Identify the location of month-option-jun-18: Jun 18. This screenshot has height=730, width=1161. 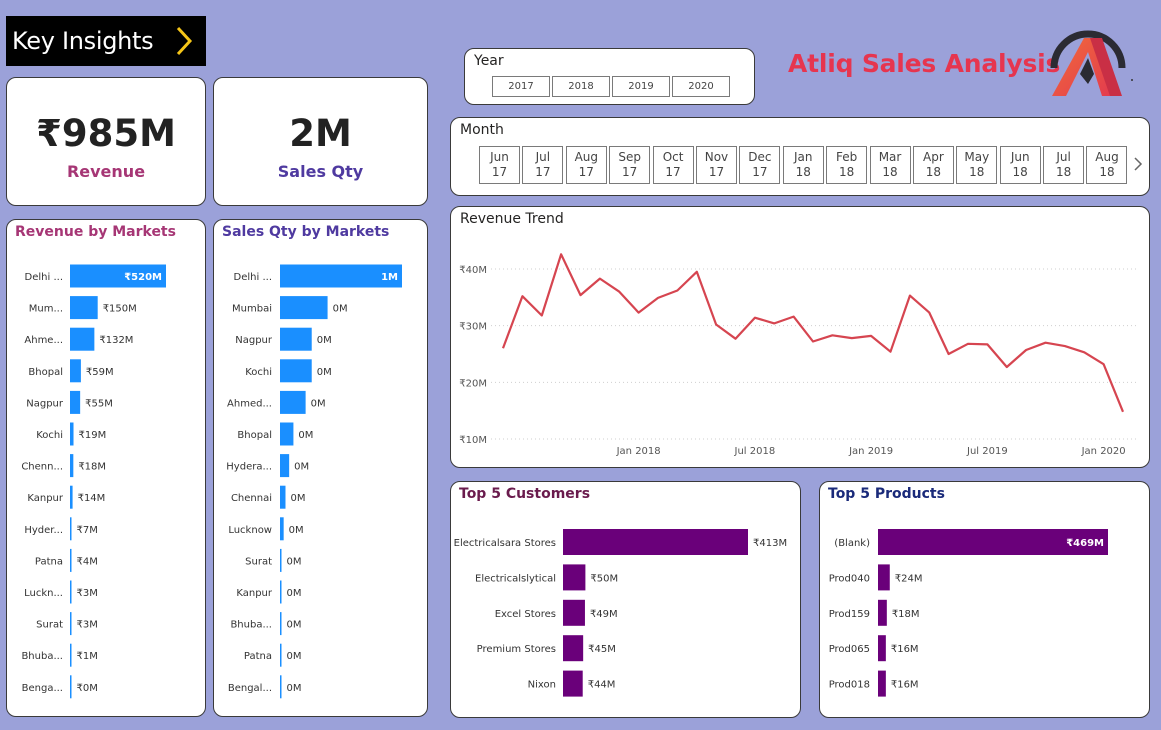
(1020, 165).